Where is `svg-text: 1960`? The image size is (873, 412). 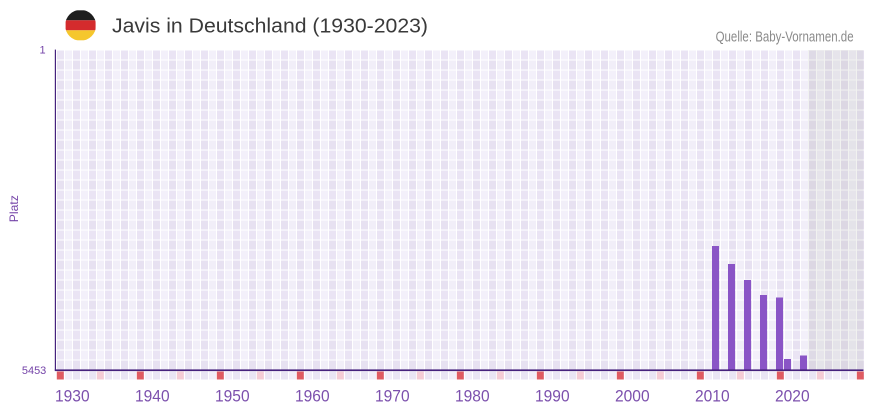 svg-text: 1960 is located at coordinates (312, 397).